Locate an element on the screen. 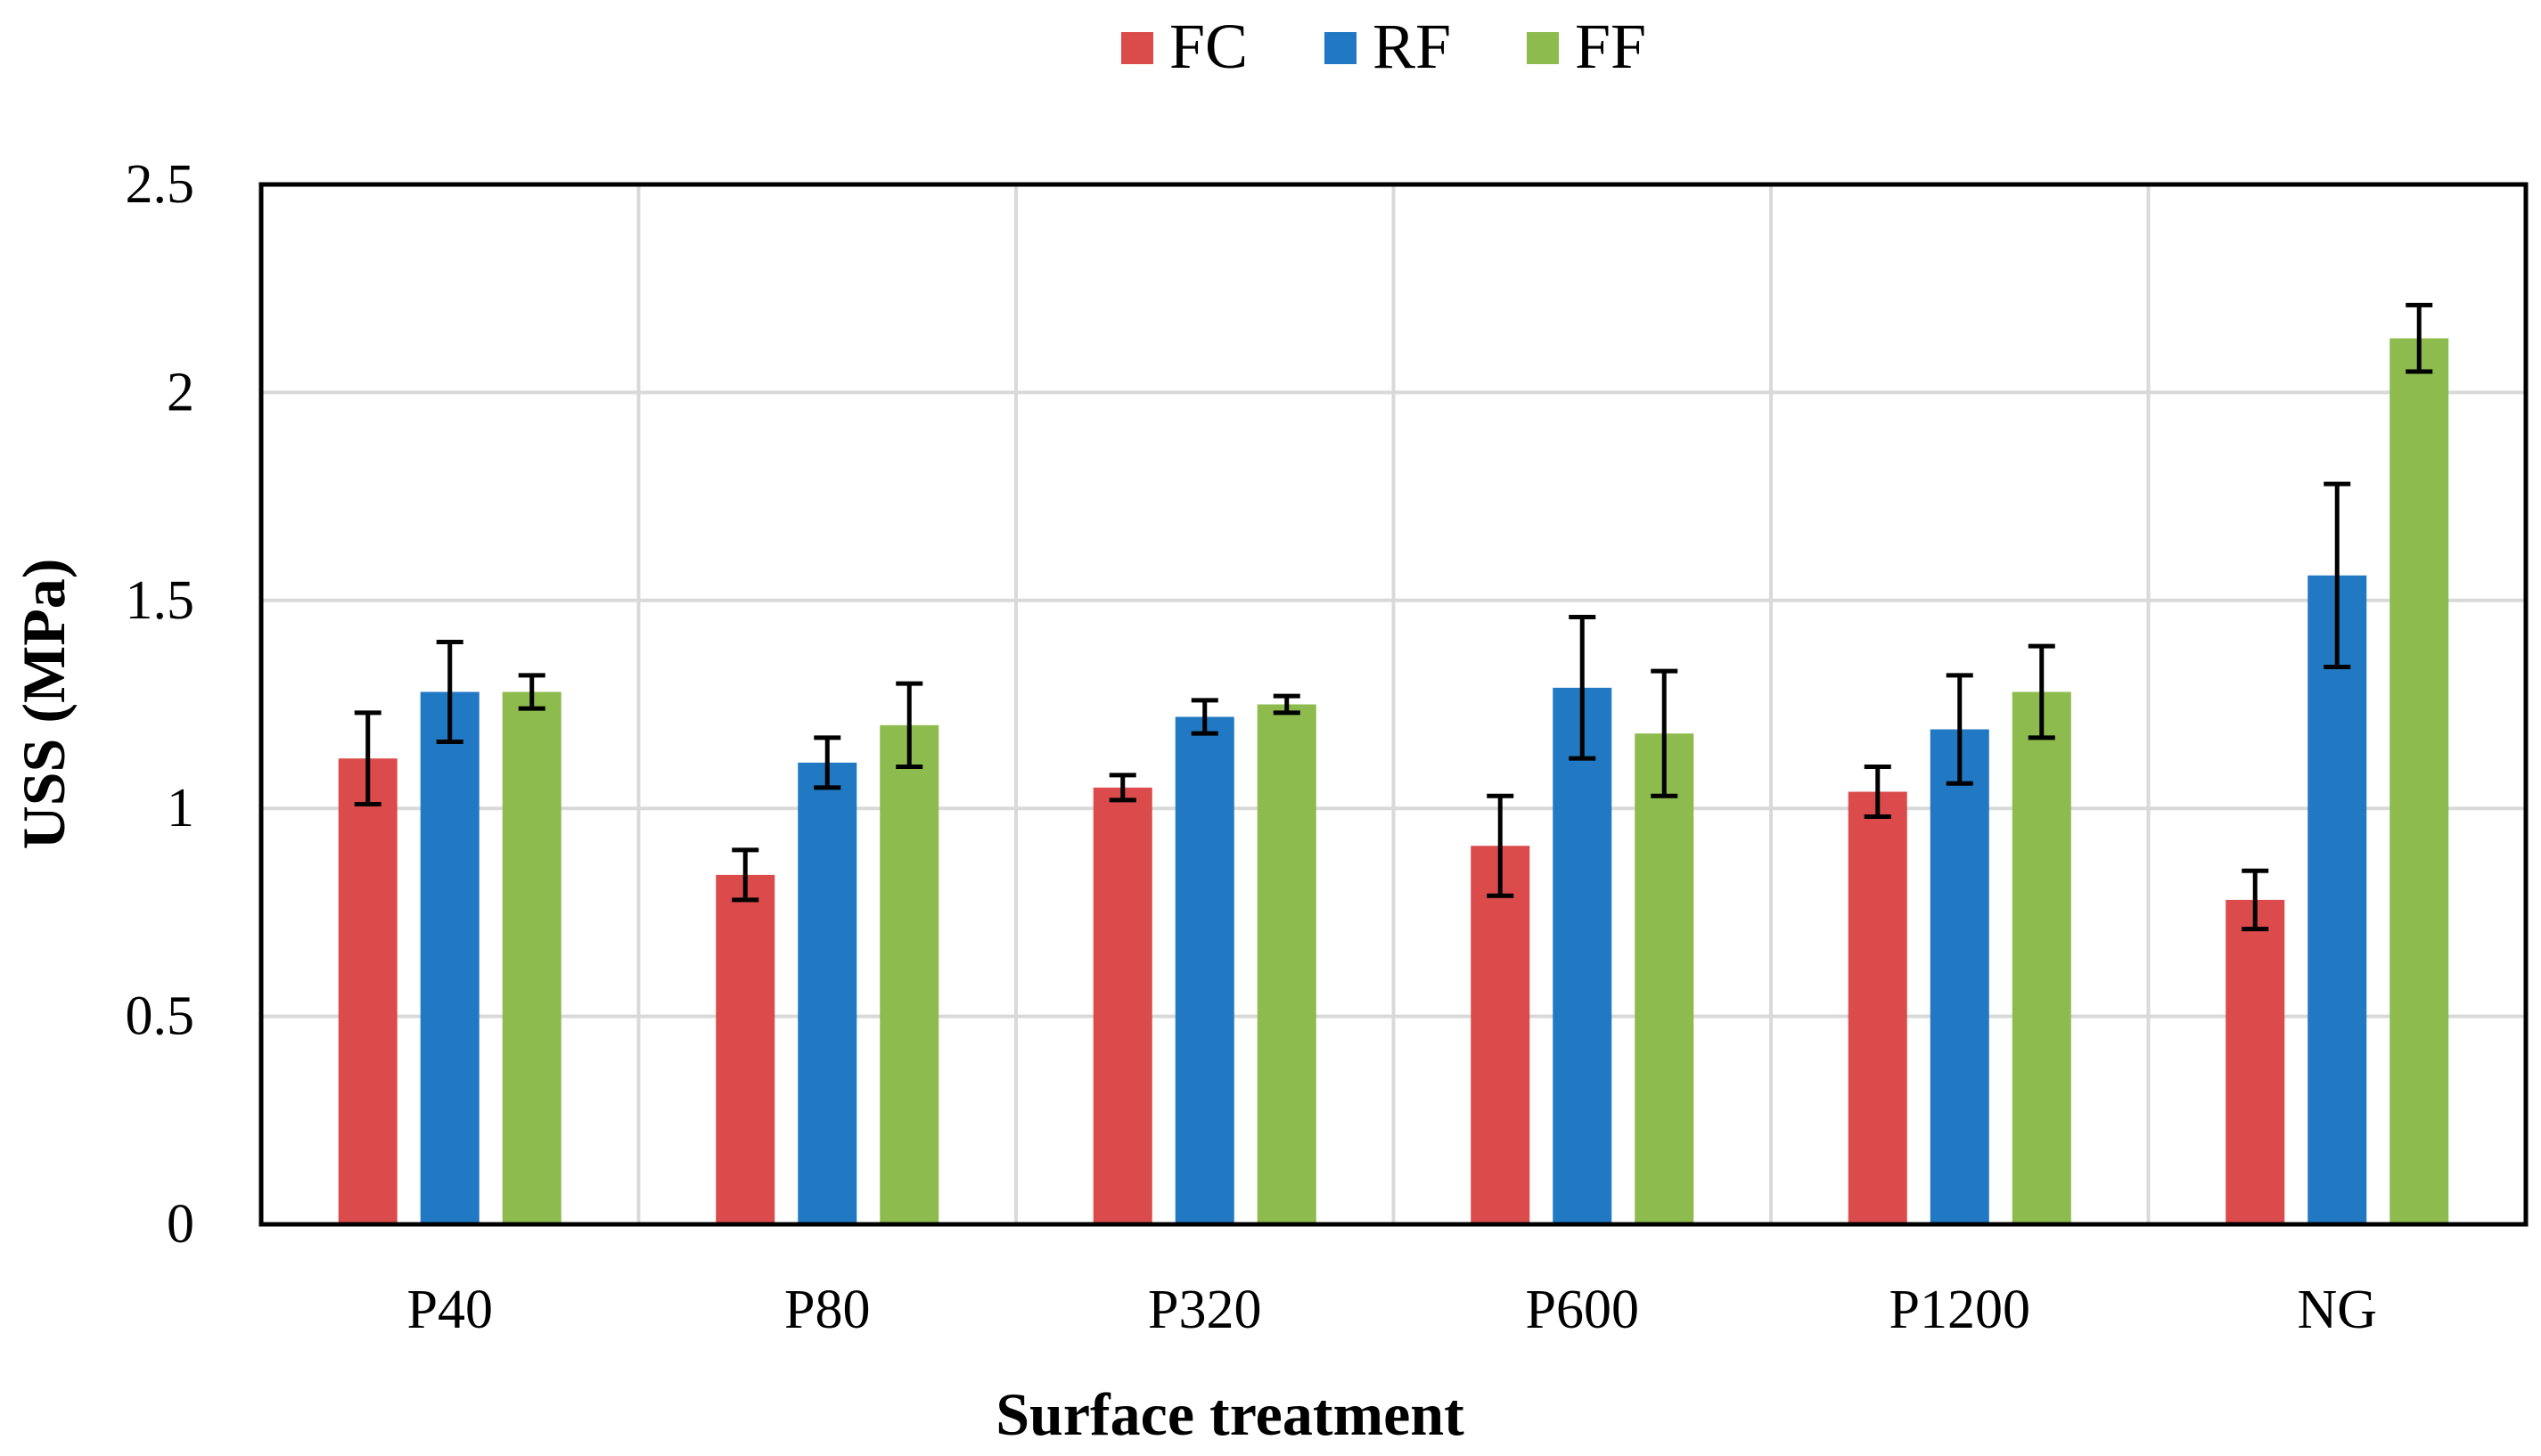 This screenshot has width=2541, height=1456. y-tick-label: 2.5 is located at coordinates (160, 185).